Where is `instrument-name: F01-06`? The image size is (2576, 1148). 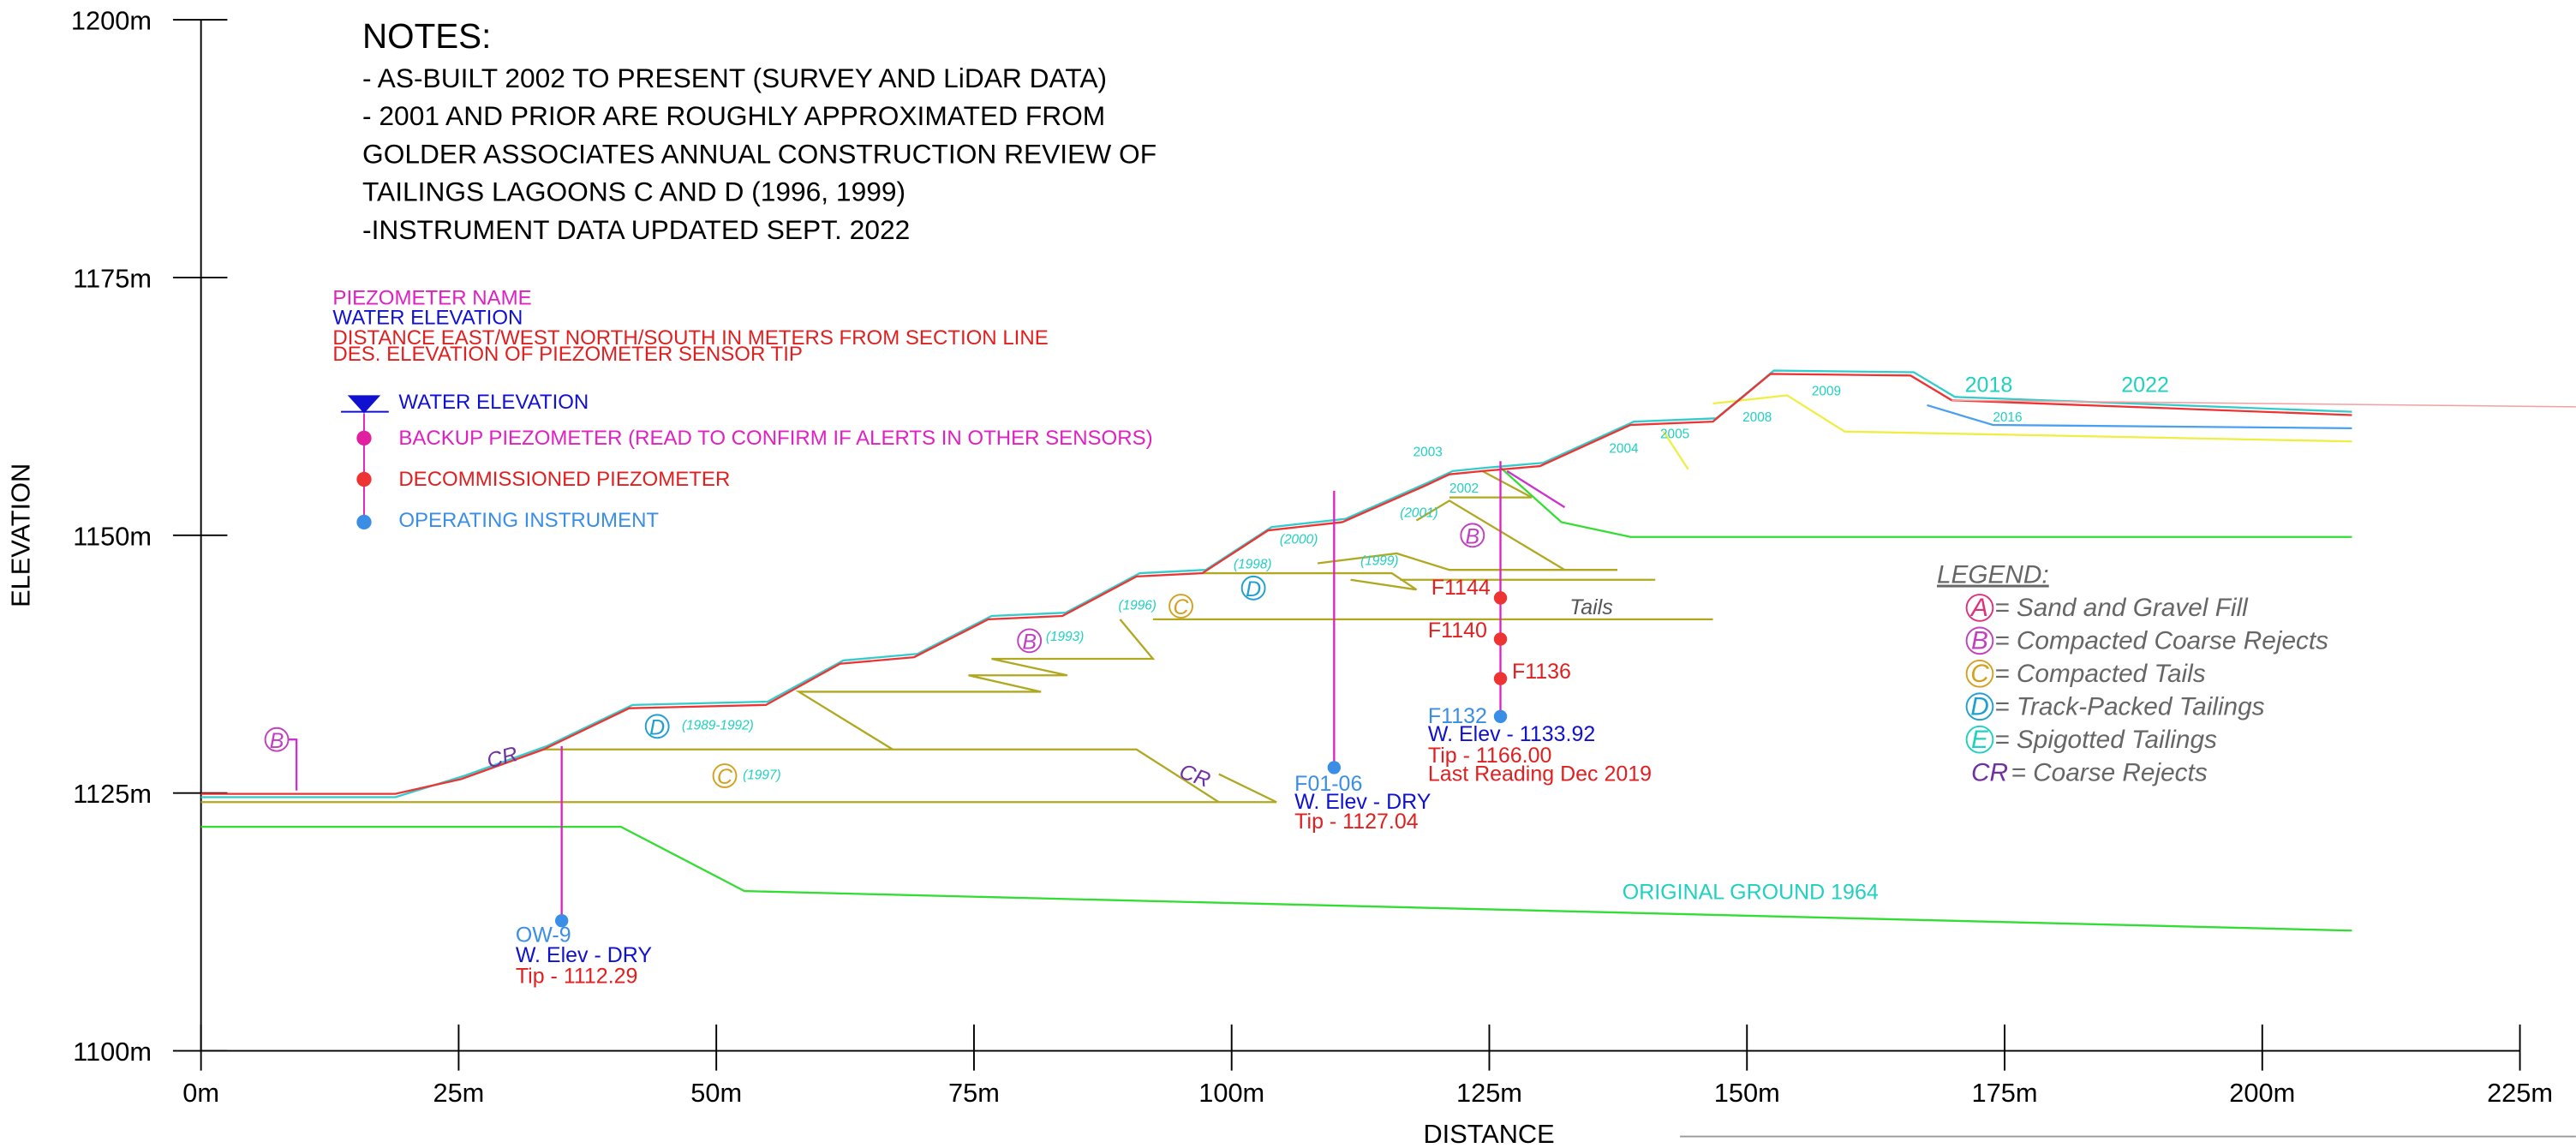 instrument-name: F01-06 is located at coordinates (1328, 784).